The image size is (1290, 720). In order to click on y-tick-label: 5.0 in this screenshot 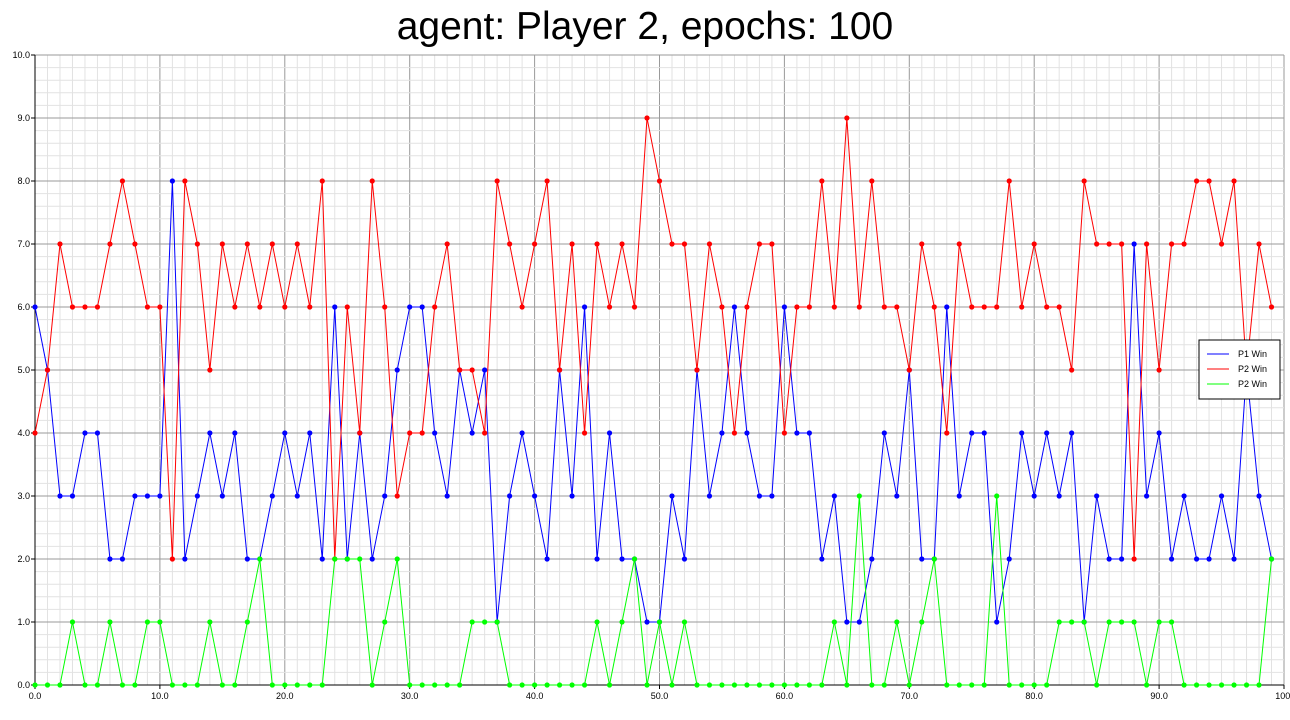, I will do `click(23, 370)`.